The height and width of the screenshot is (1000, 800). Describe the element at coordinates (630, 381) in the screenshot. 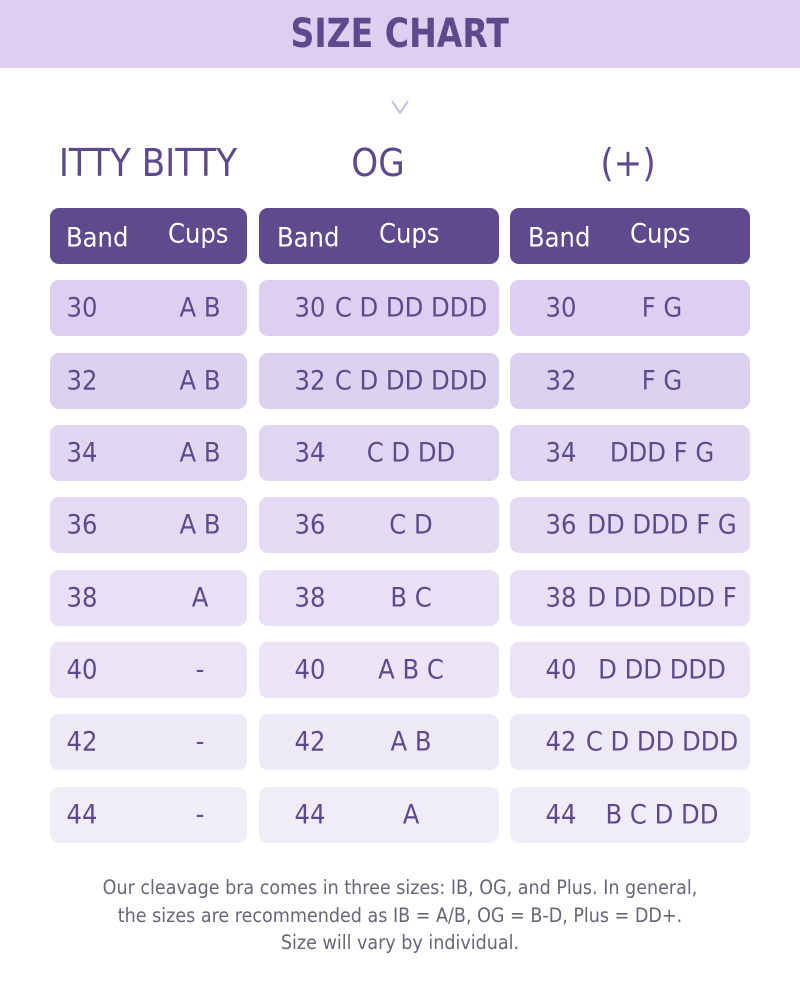

I see `table-row: 32 F G` at that location.